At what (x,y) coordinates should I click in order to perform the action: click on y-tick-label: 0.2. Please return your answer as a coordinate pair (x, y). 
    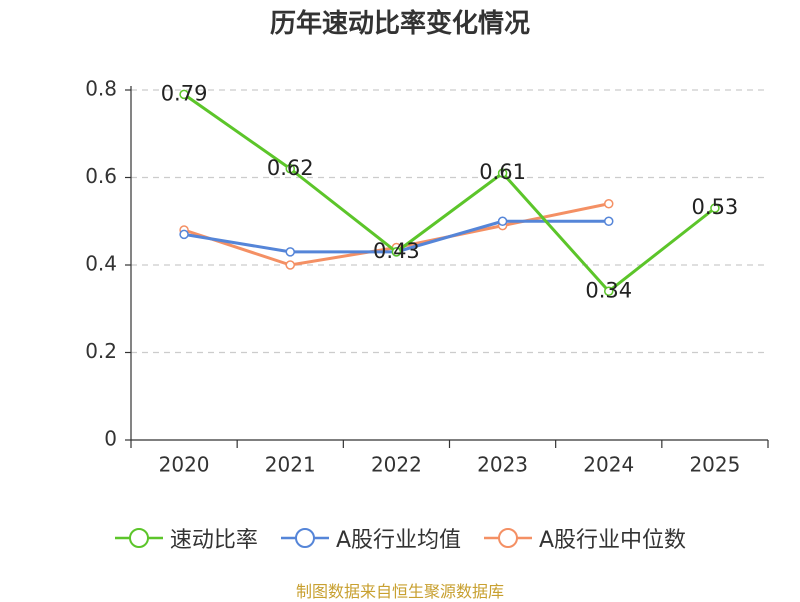
    Looking at the image, I should click on (101, 351).